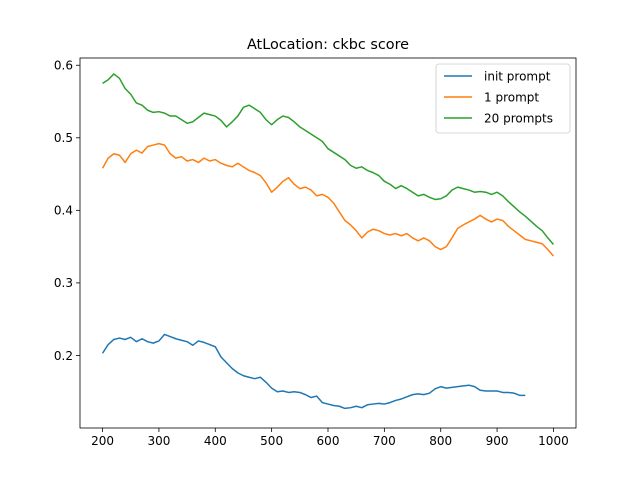  What do you see at coordinates (271, 441) in the screenshot?
I see `x-tick-label: 500` at bounding box center [271, 441].